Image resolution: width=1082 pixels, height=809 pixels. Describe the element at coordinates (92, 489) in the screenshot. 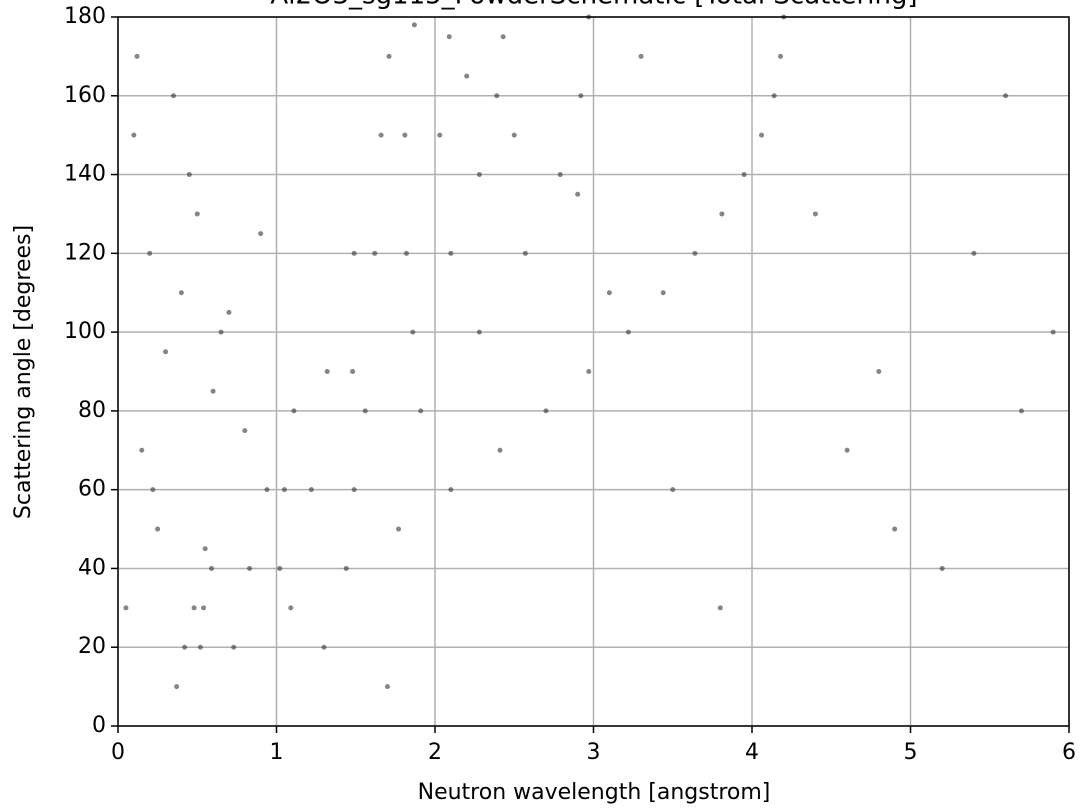

I see `y-tick-label: 60` at that location.